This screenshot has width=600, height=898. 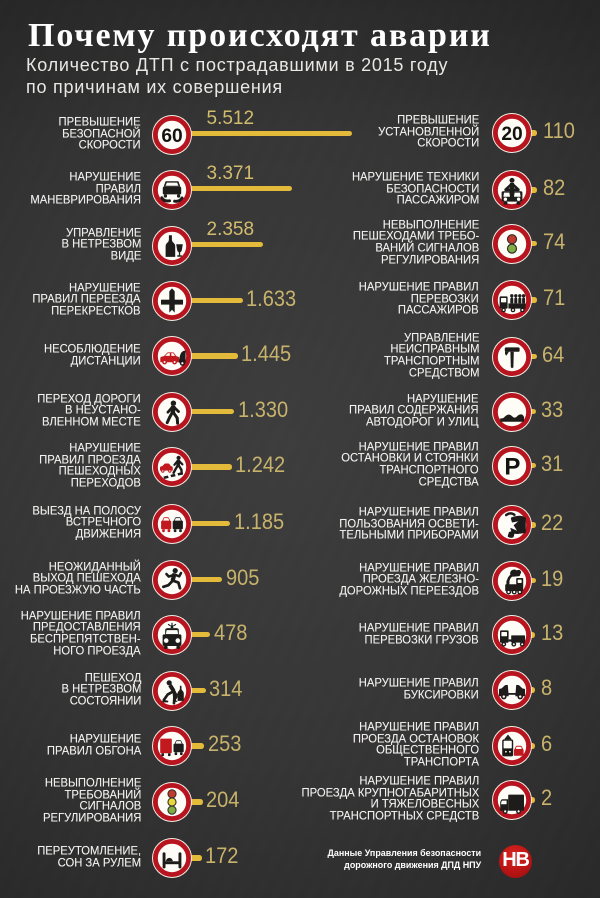 I want to click on svg-text: P, so click(x=512, y=466).